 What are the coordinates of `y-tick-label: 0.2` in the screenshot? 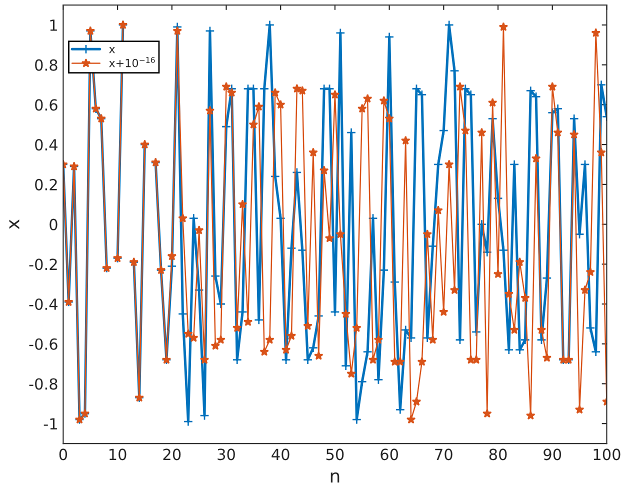 It's located at (46, 184).